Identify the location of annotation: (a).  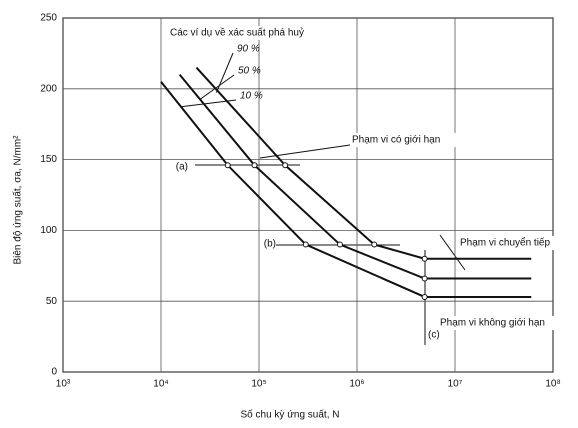
(182, 167).